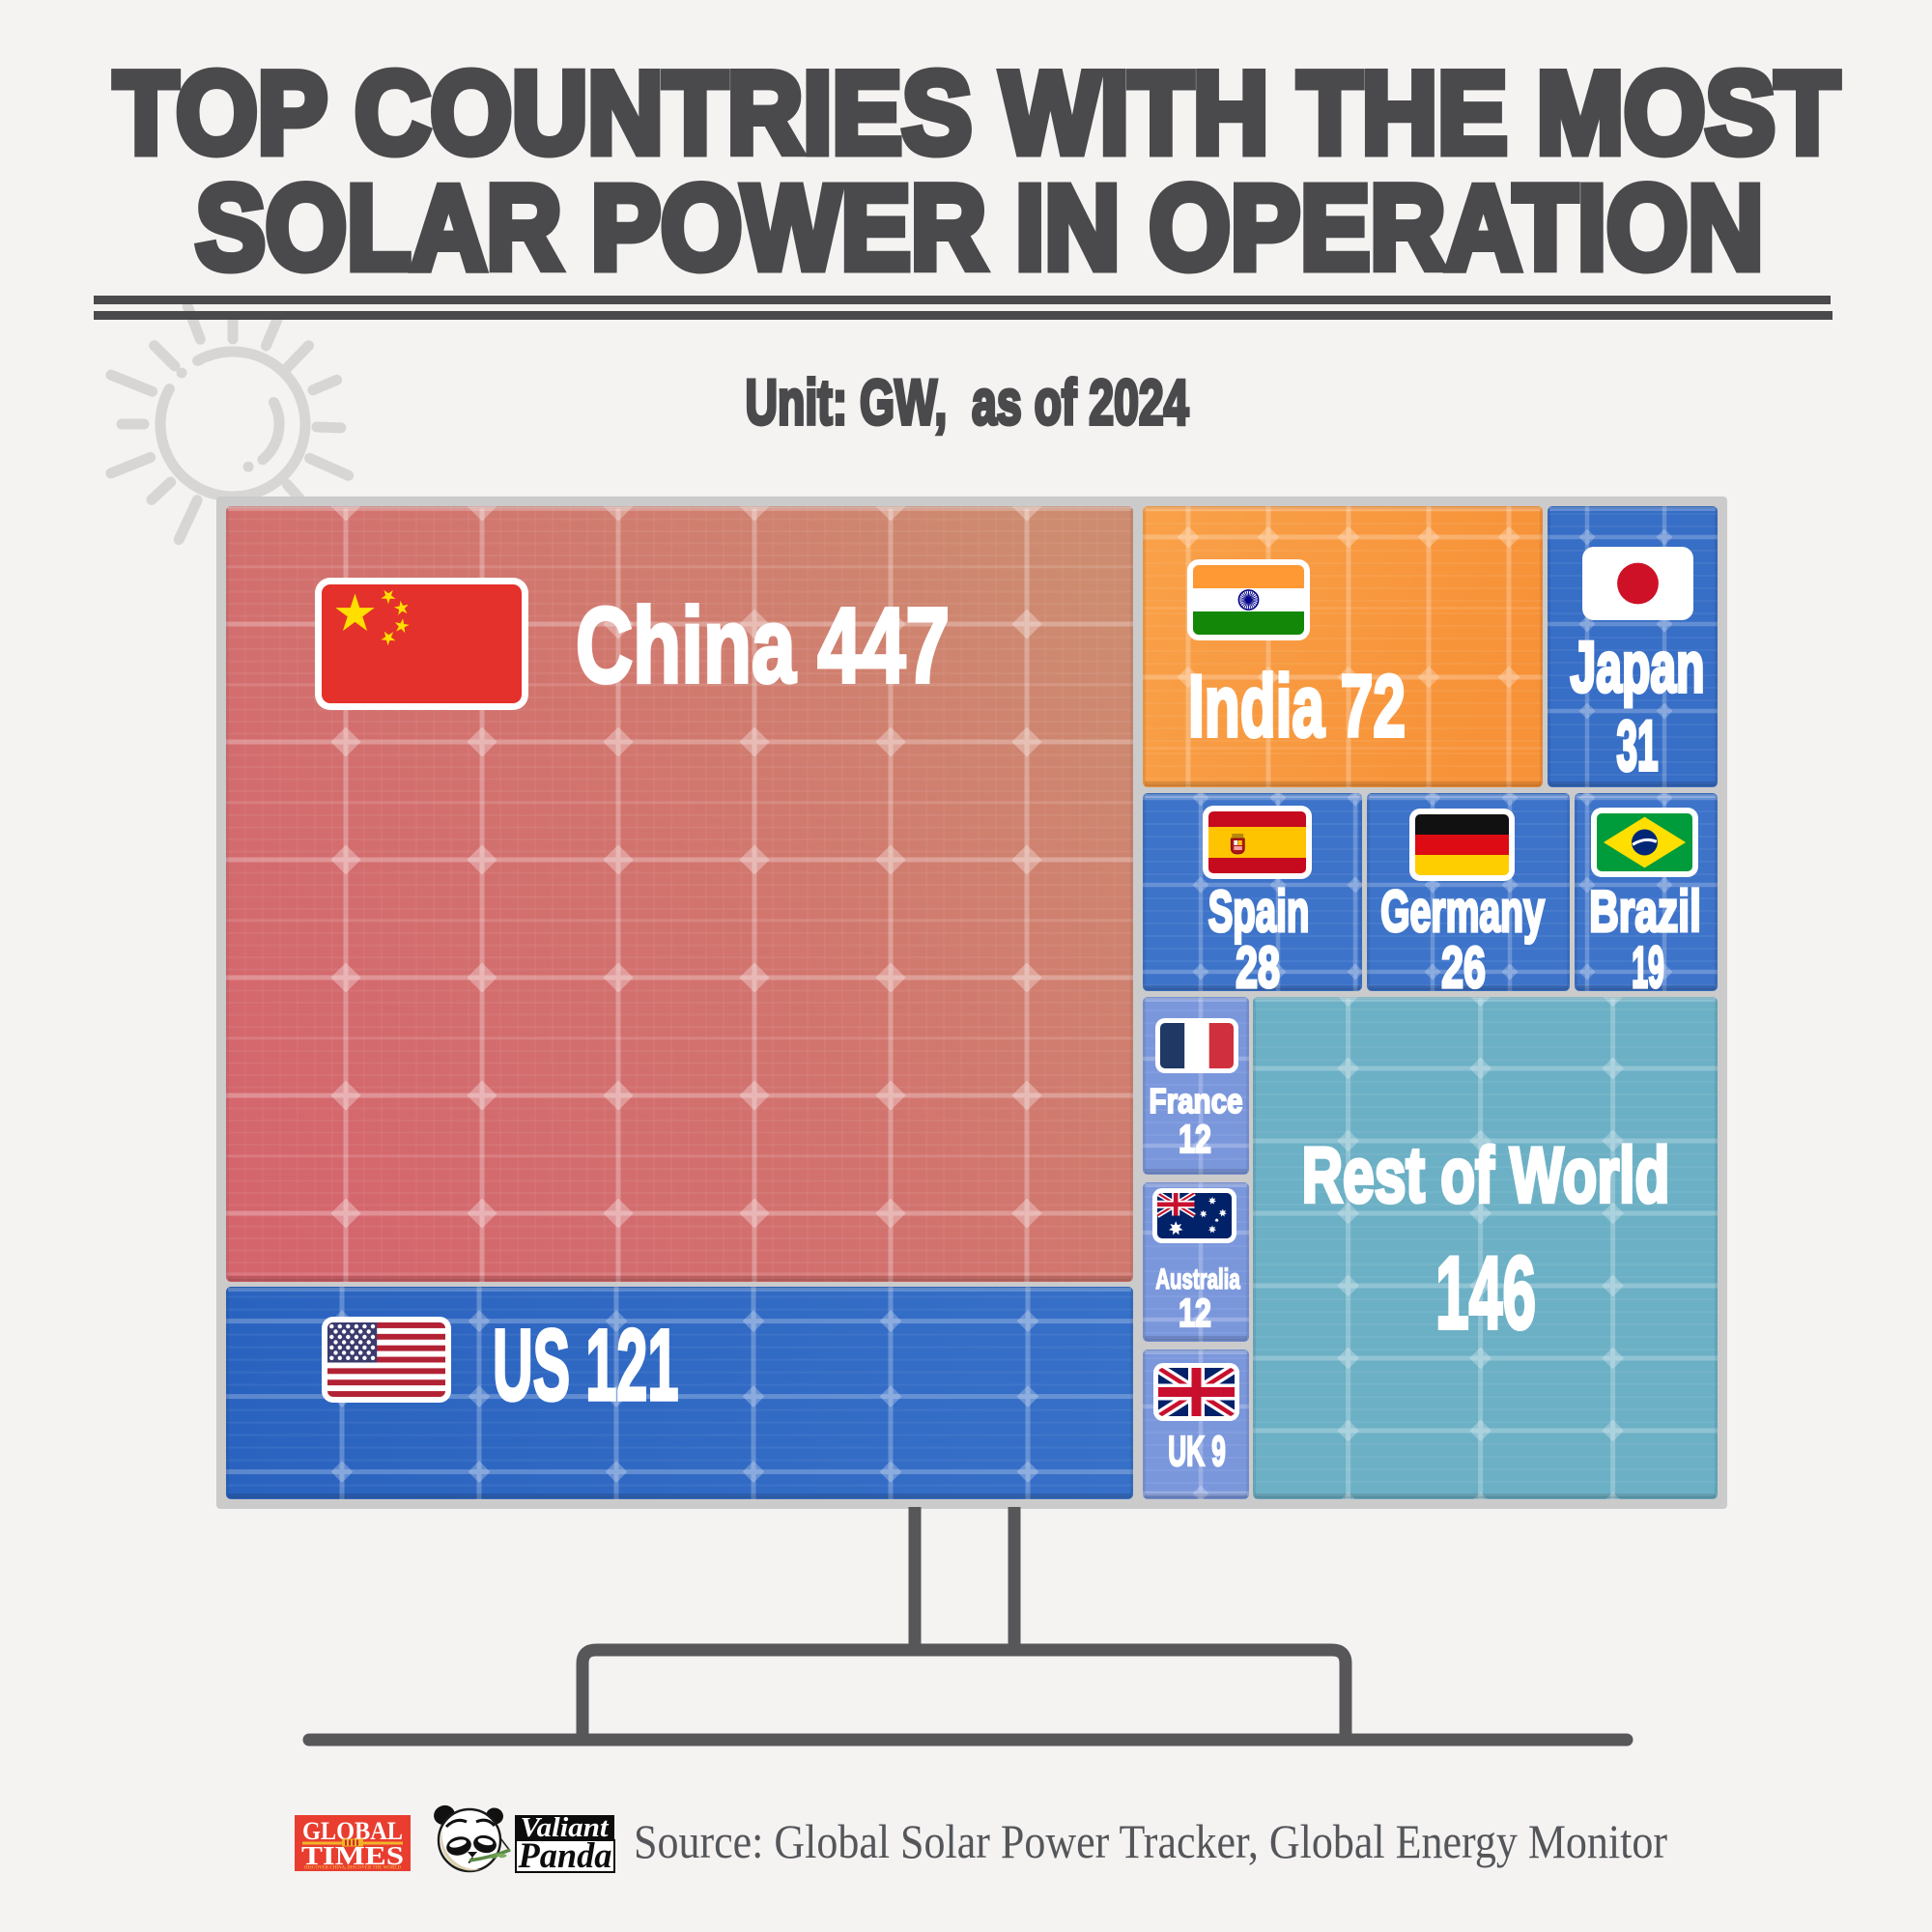 Image resolution: width=1932 pixels, height=1932 pixels. What do you see at coordinates (1485, 1292) in the screenshot?
I see `svg-text: 146` at bounding box center [1485, 1292].